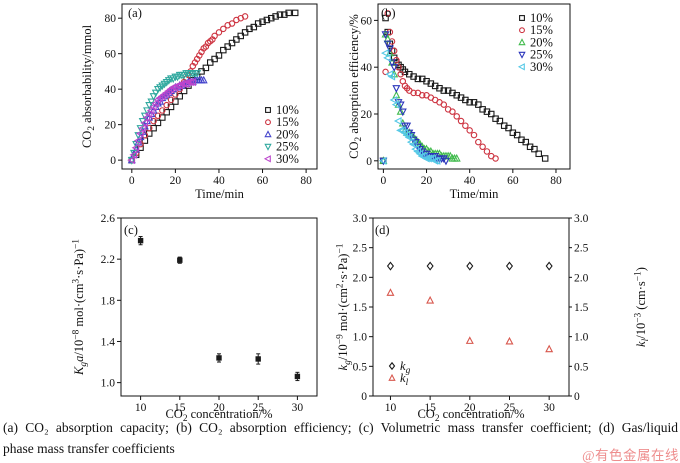  What do you see at coordinates (581, 338) in the screenshot?
I see `y-right-tick-label: 1.0` at bounding box center [581, 338].